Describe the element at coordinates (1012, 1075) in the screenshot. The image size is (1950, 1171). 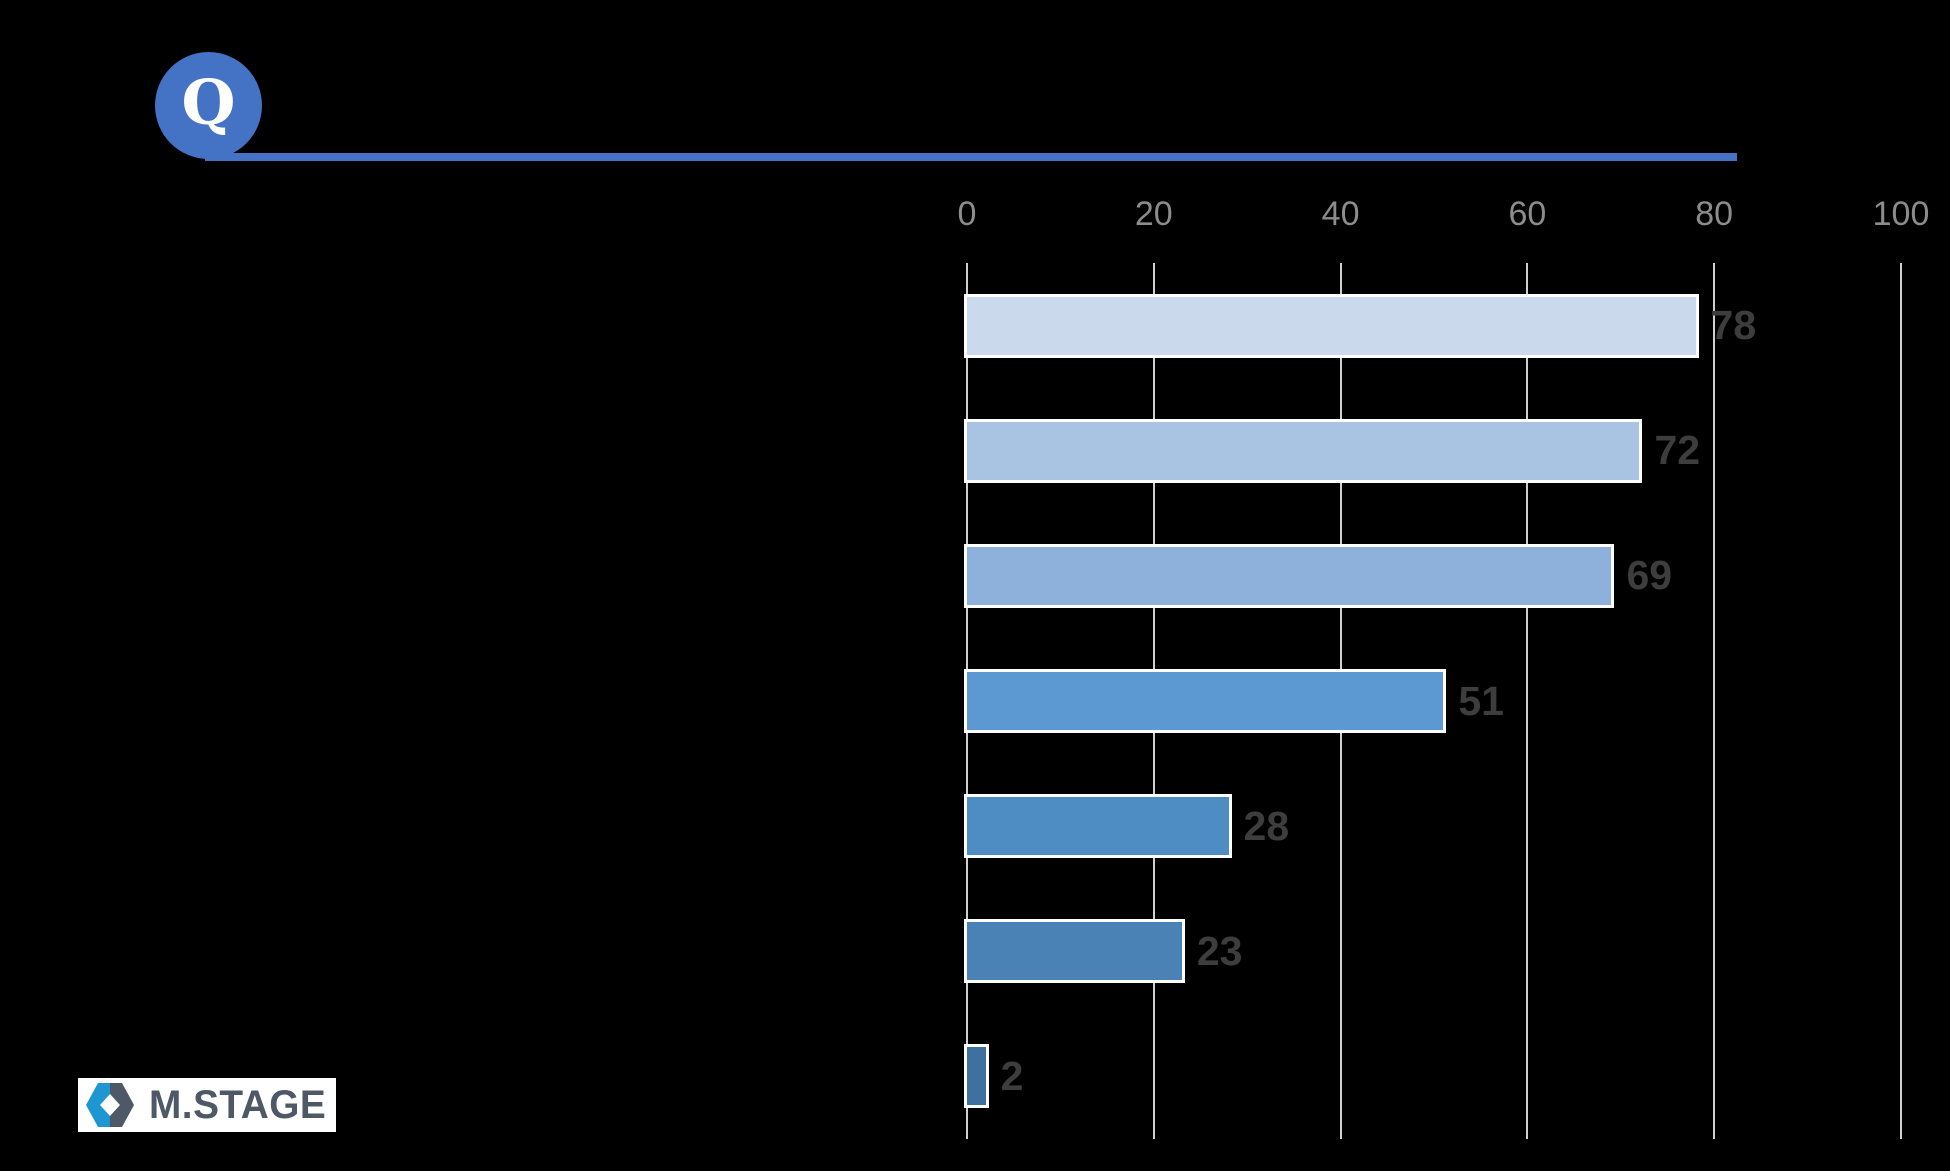
I see `bar-value-label: 2` at that location.